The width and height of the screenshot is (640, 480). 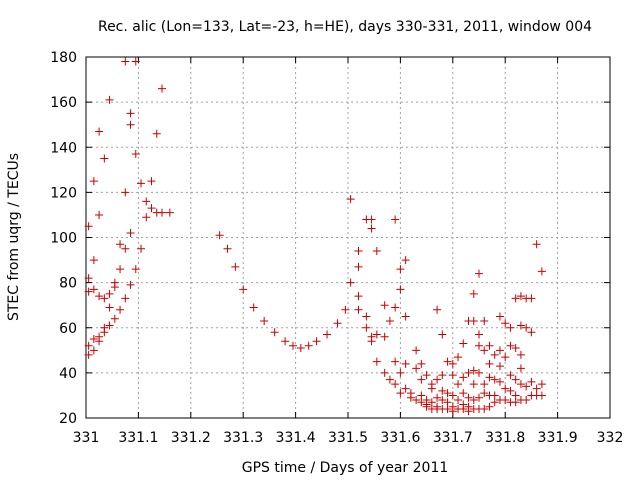 I want to click on y-tick-label: 140, so click(x=63, y=148).